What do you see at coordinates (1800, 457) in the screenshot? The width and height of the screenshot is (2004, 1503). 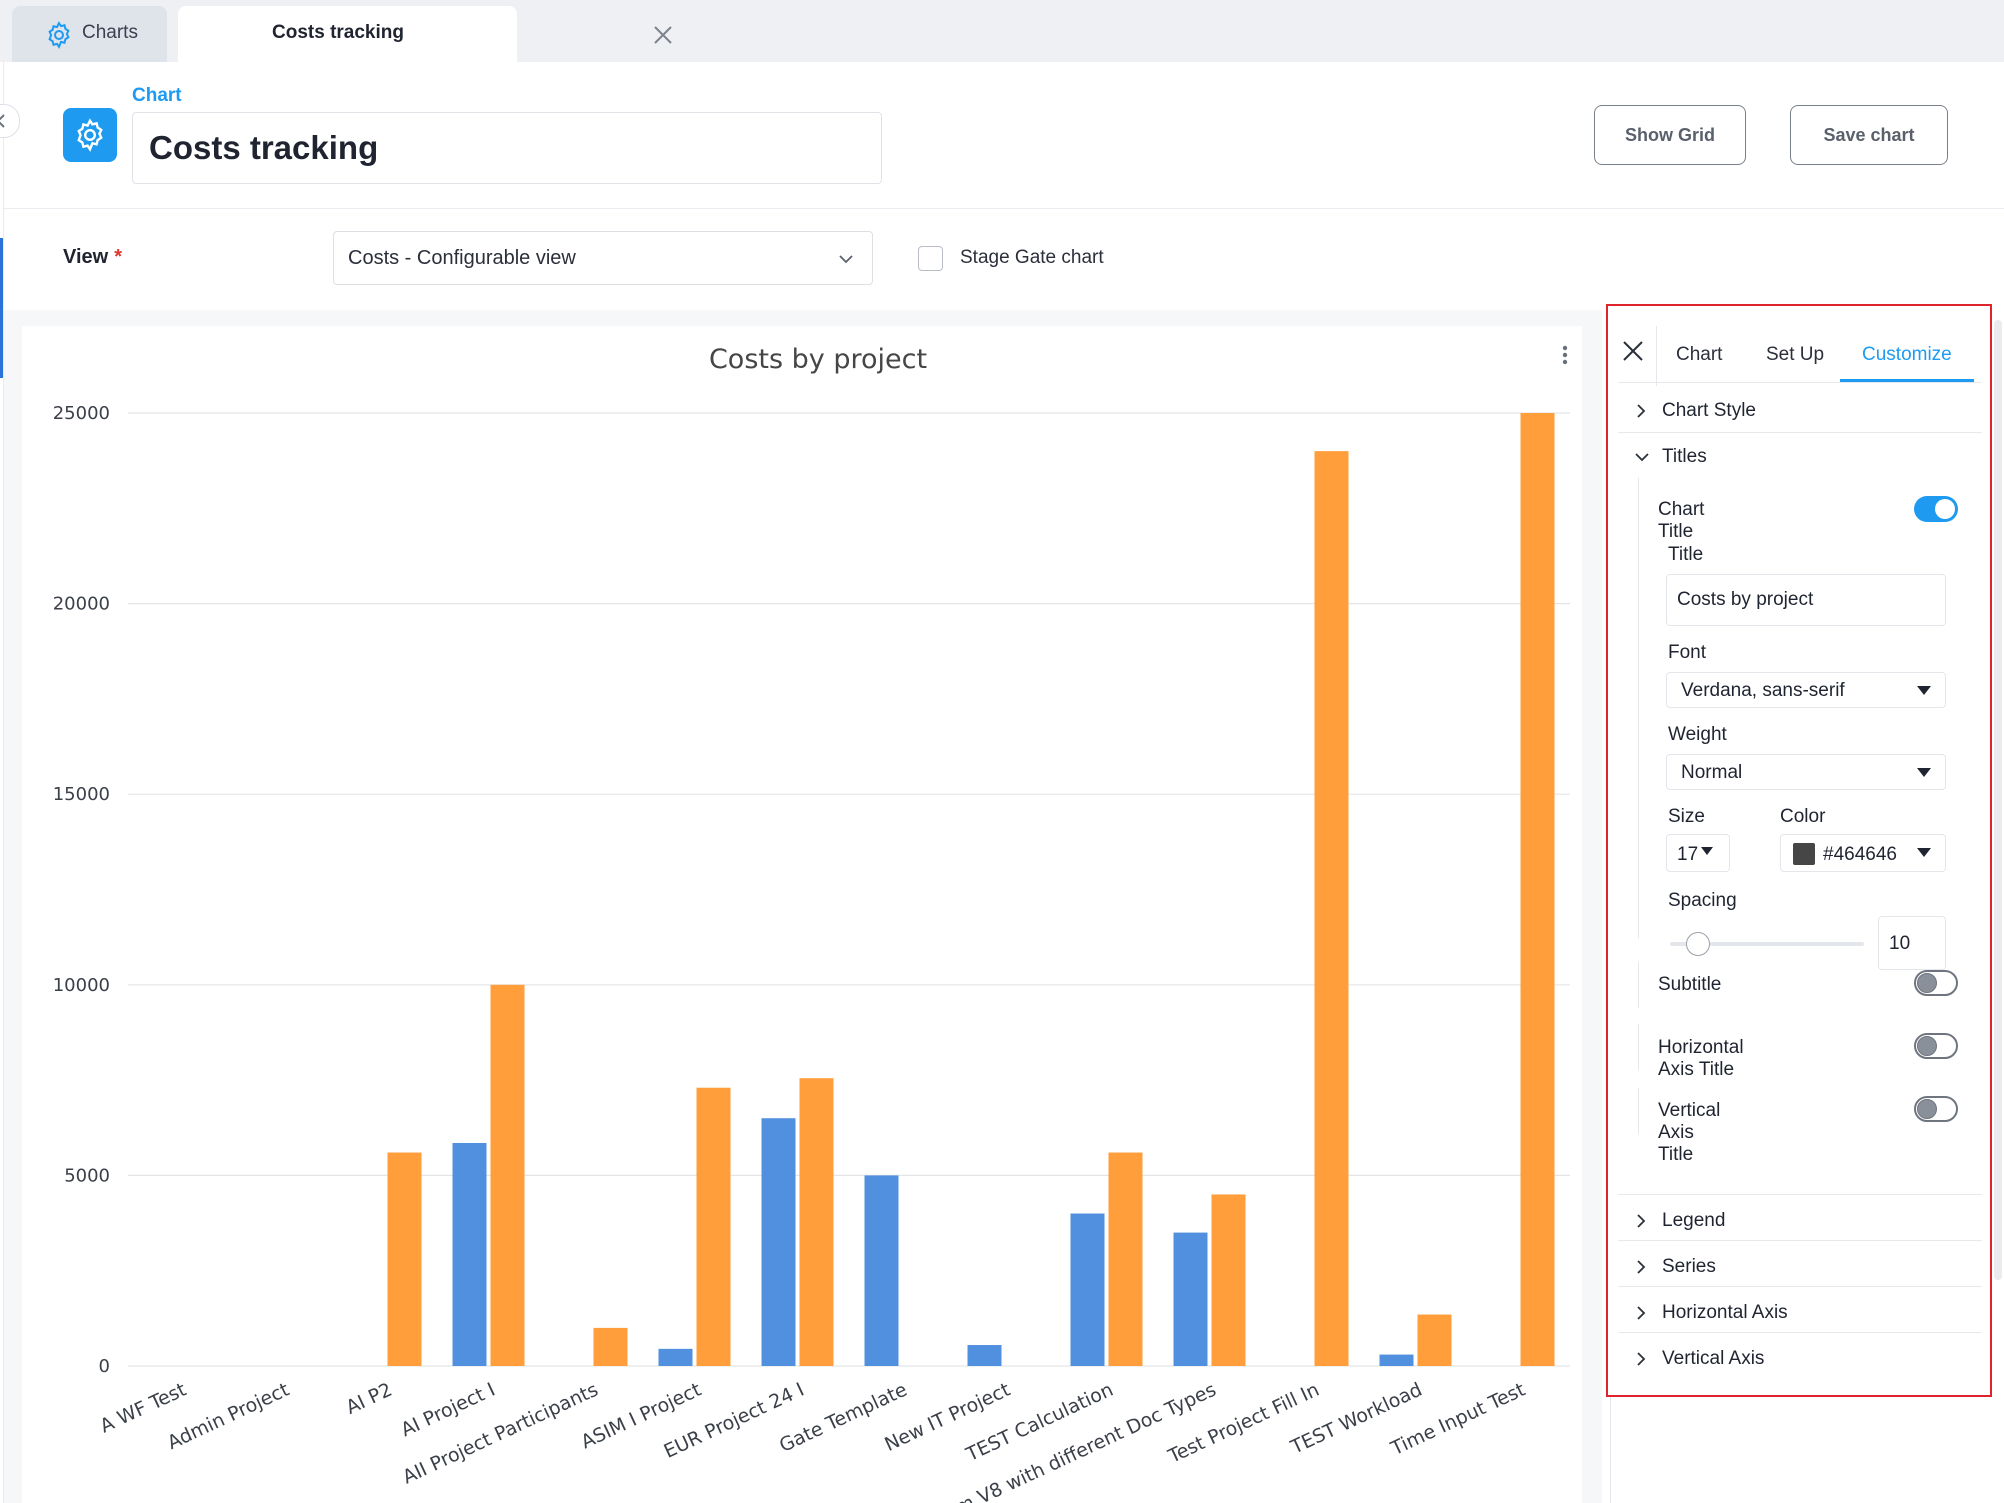 I see `section-titles: Titles` at bounding box center [1800, 457].